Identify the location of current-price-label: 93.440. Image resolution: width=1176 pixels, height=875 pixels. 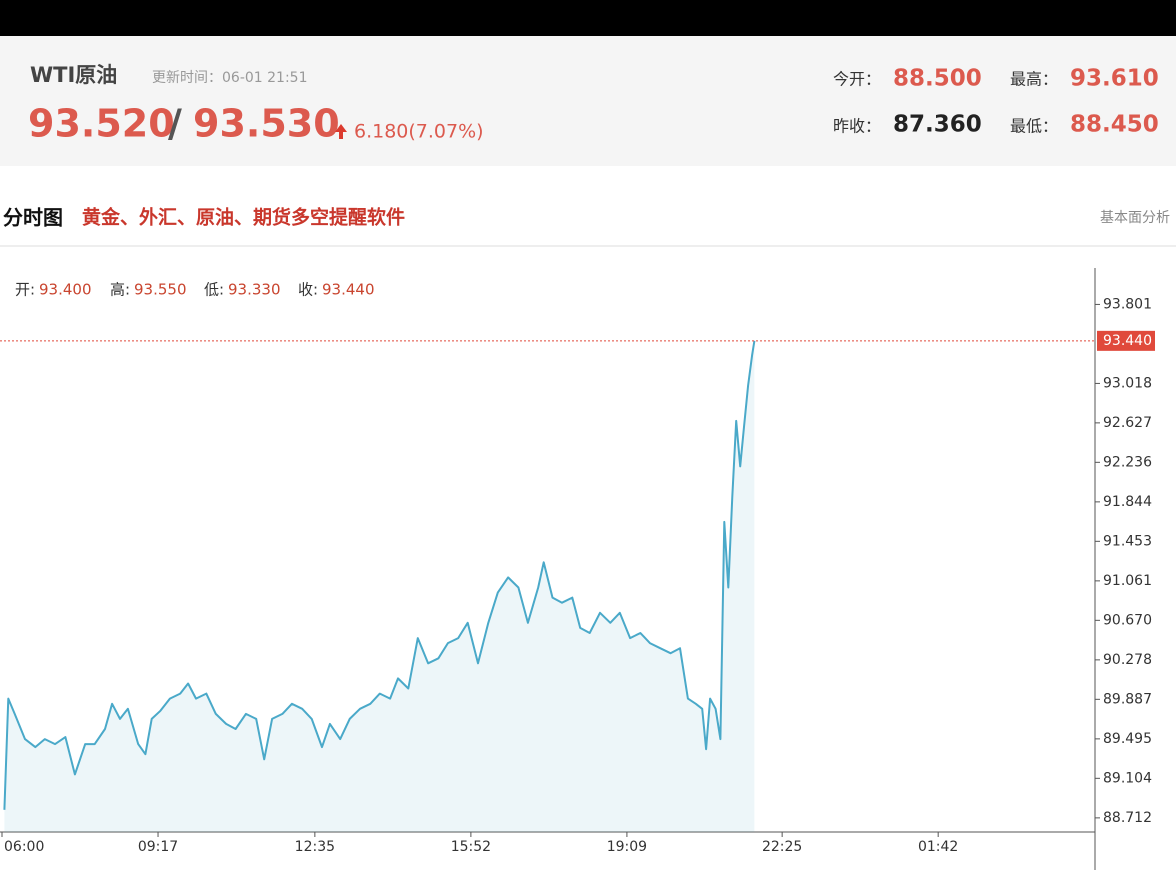
(1127, 341).